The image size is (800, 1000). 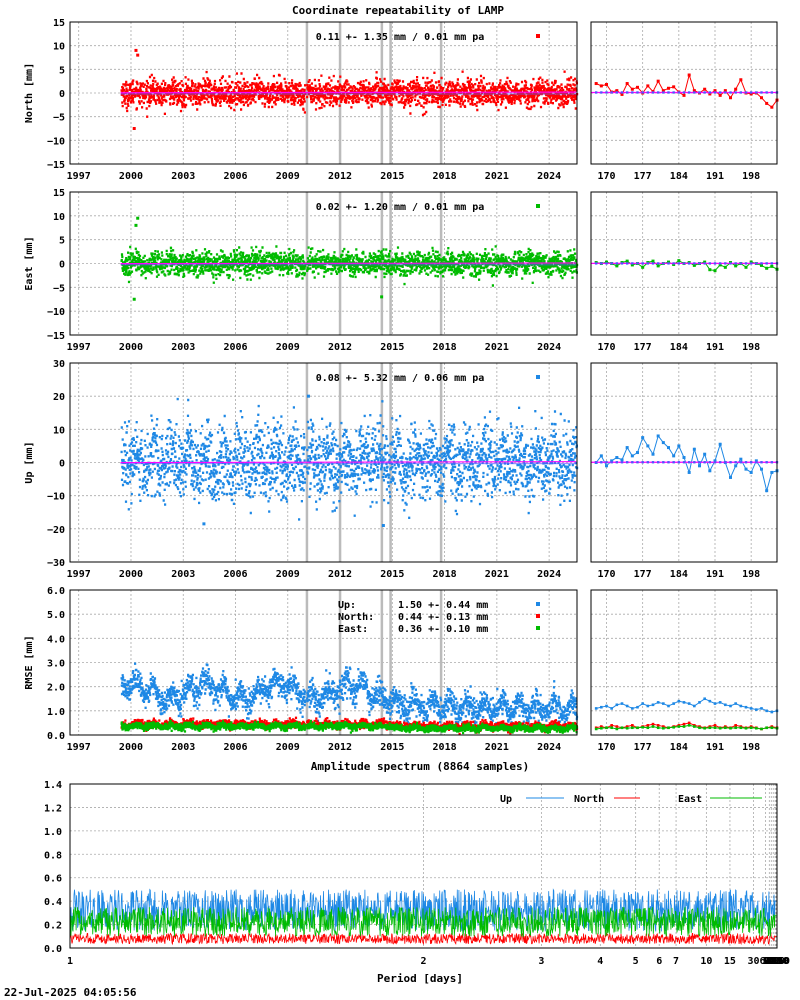 I want to click on up-stats-annotation: 0.08 +- 5.32 mm / 0.06 mm pa, so click(x=400, y=378).